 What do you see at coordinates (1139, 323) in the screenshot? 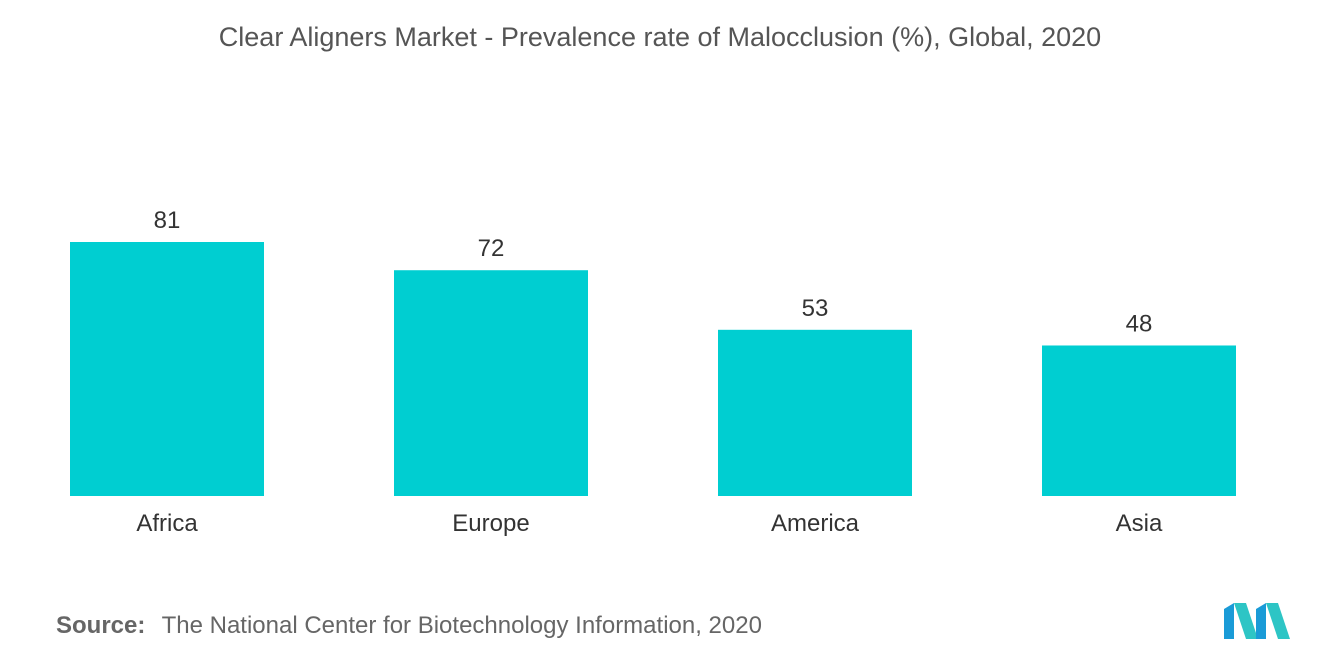
I see `data-label-asia: 48` at bounding box center [1139, 323].